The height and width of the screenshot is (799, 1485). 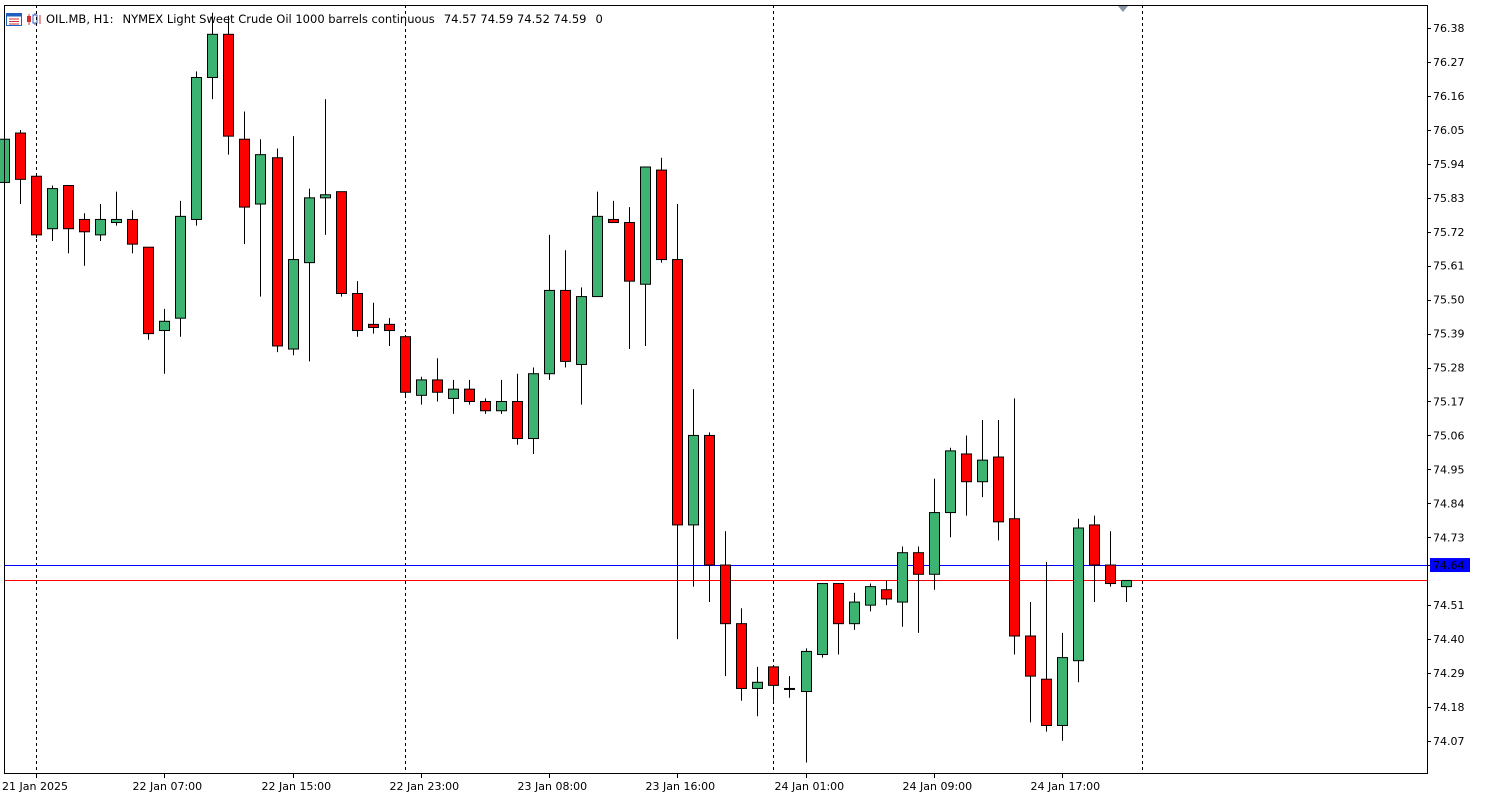 I want to click on y-tick-label: 75.06, so click(x=1449, y=435).